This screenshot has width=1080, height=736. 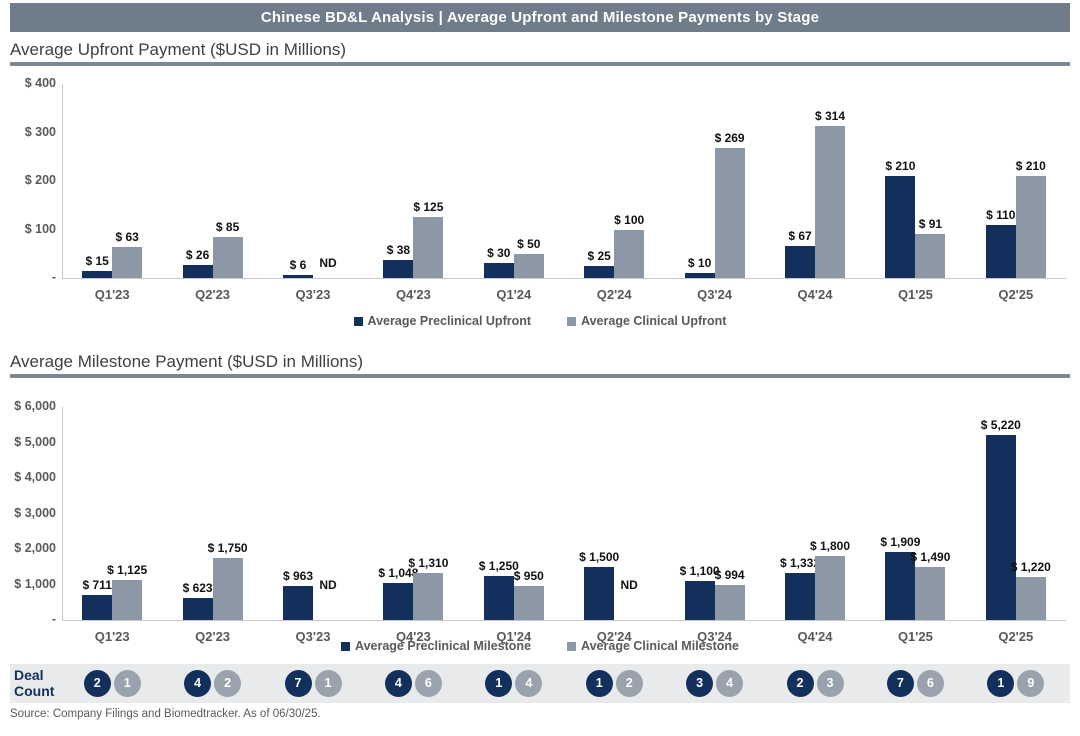 What do you see at coordinates (540, 376) in the screenshot?
I see `milestone-divider` at bounding box center [540, 376].